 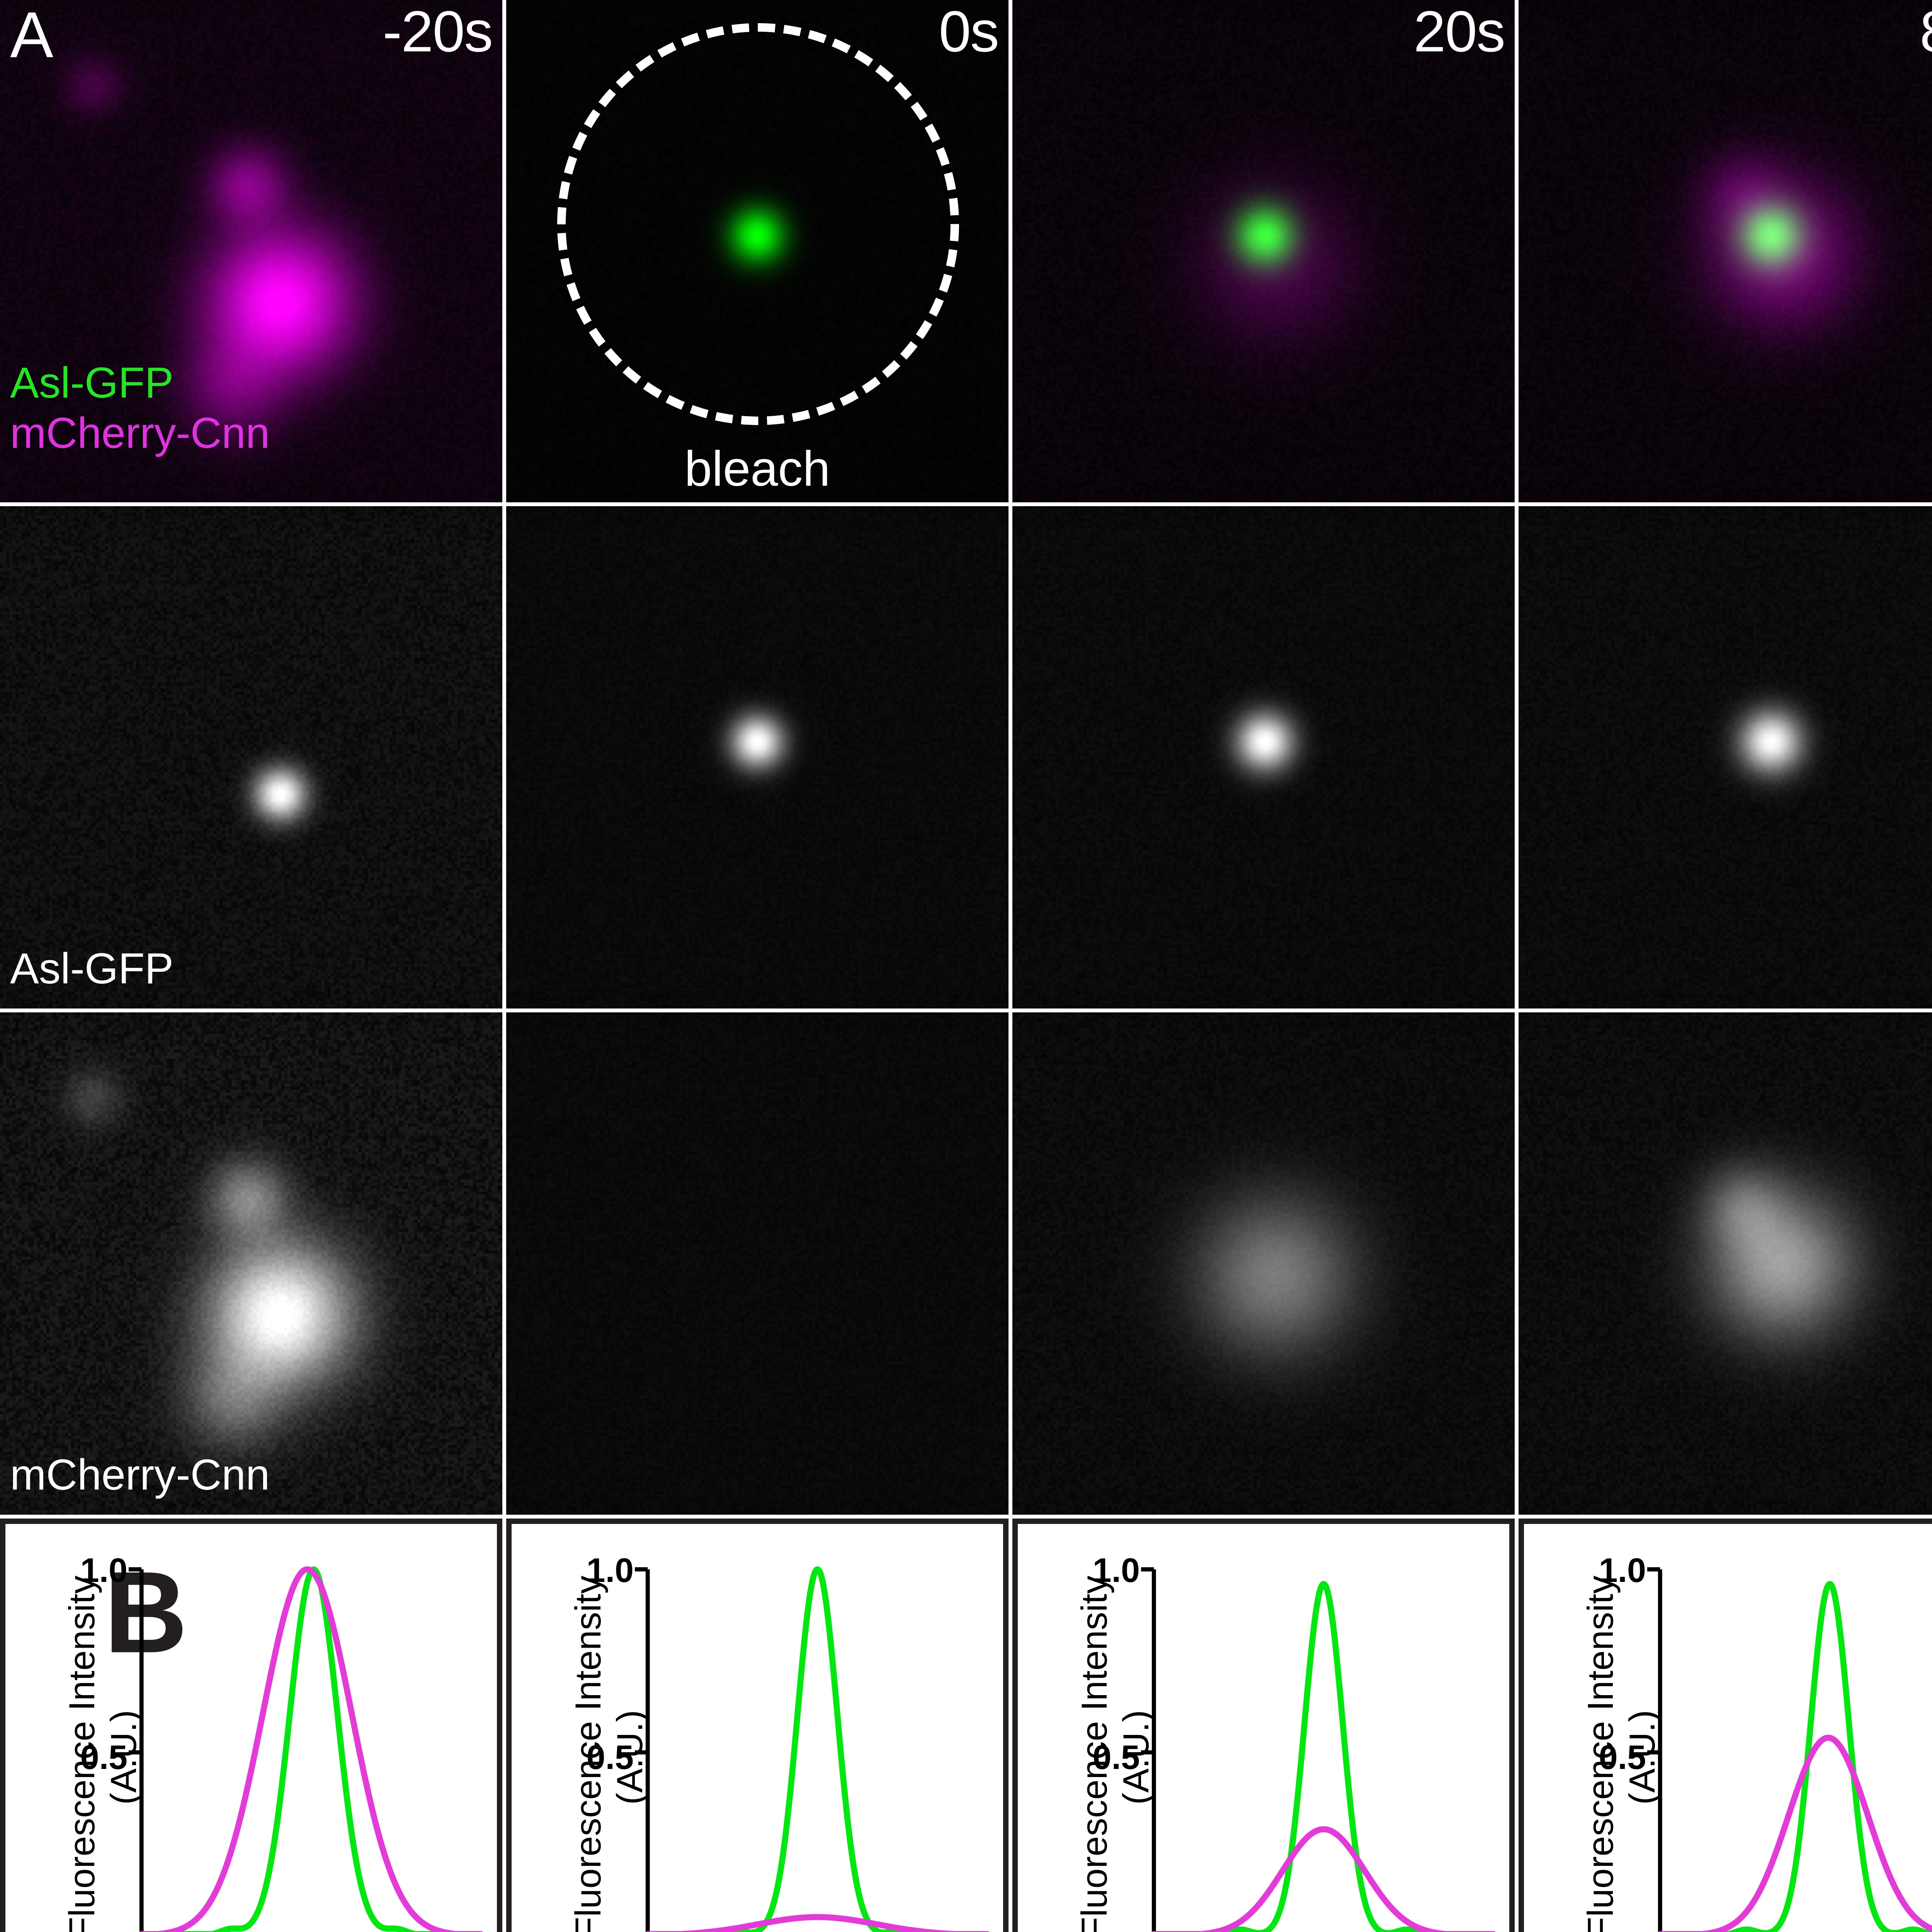 What do you see at coordinates (32, 35) in the screenshot?
I see `panel-letter-a: A` at bounding box center [32, 35].